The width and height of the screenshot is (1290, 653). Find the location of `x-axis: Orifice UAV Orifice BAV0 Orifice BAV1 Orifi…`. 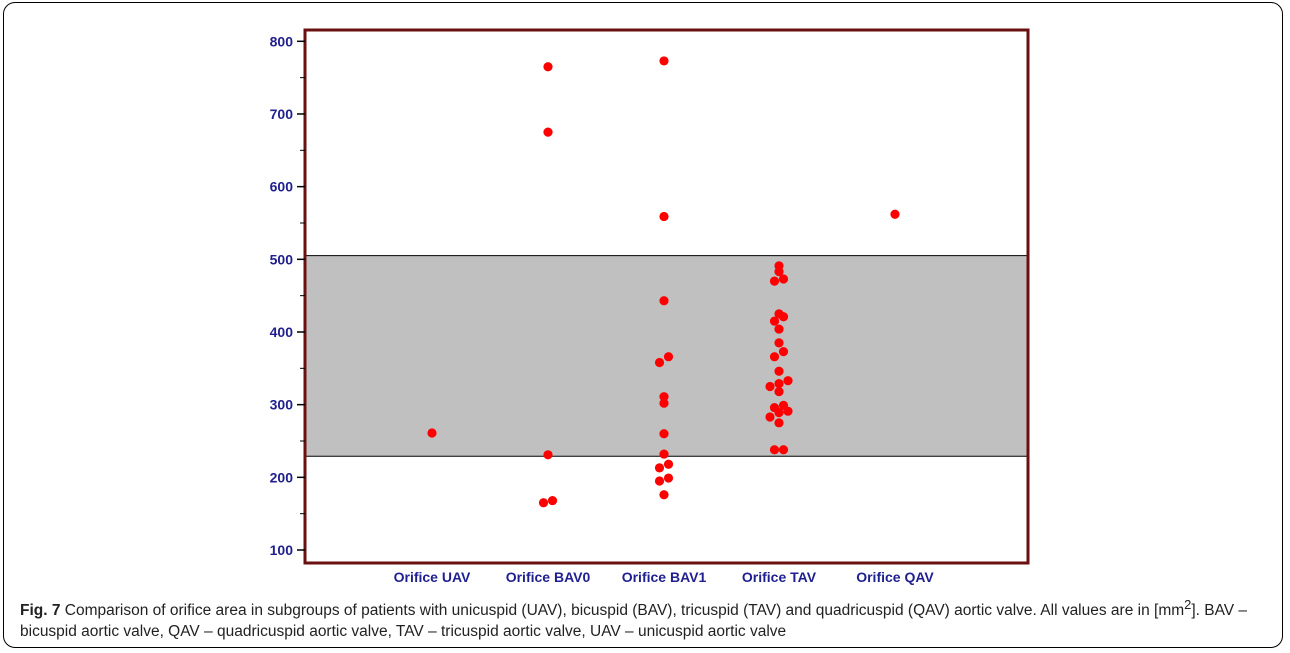

x-axis: Orifice UAV Orifice BAV0 Orifice BAV1 Orifi… is located at coordinates (664, 577).